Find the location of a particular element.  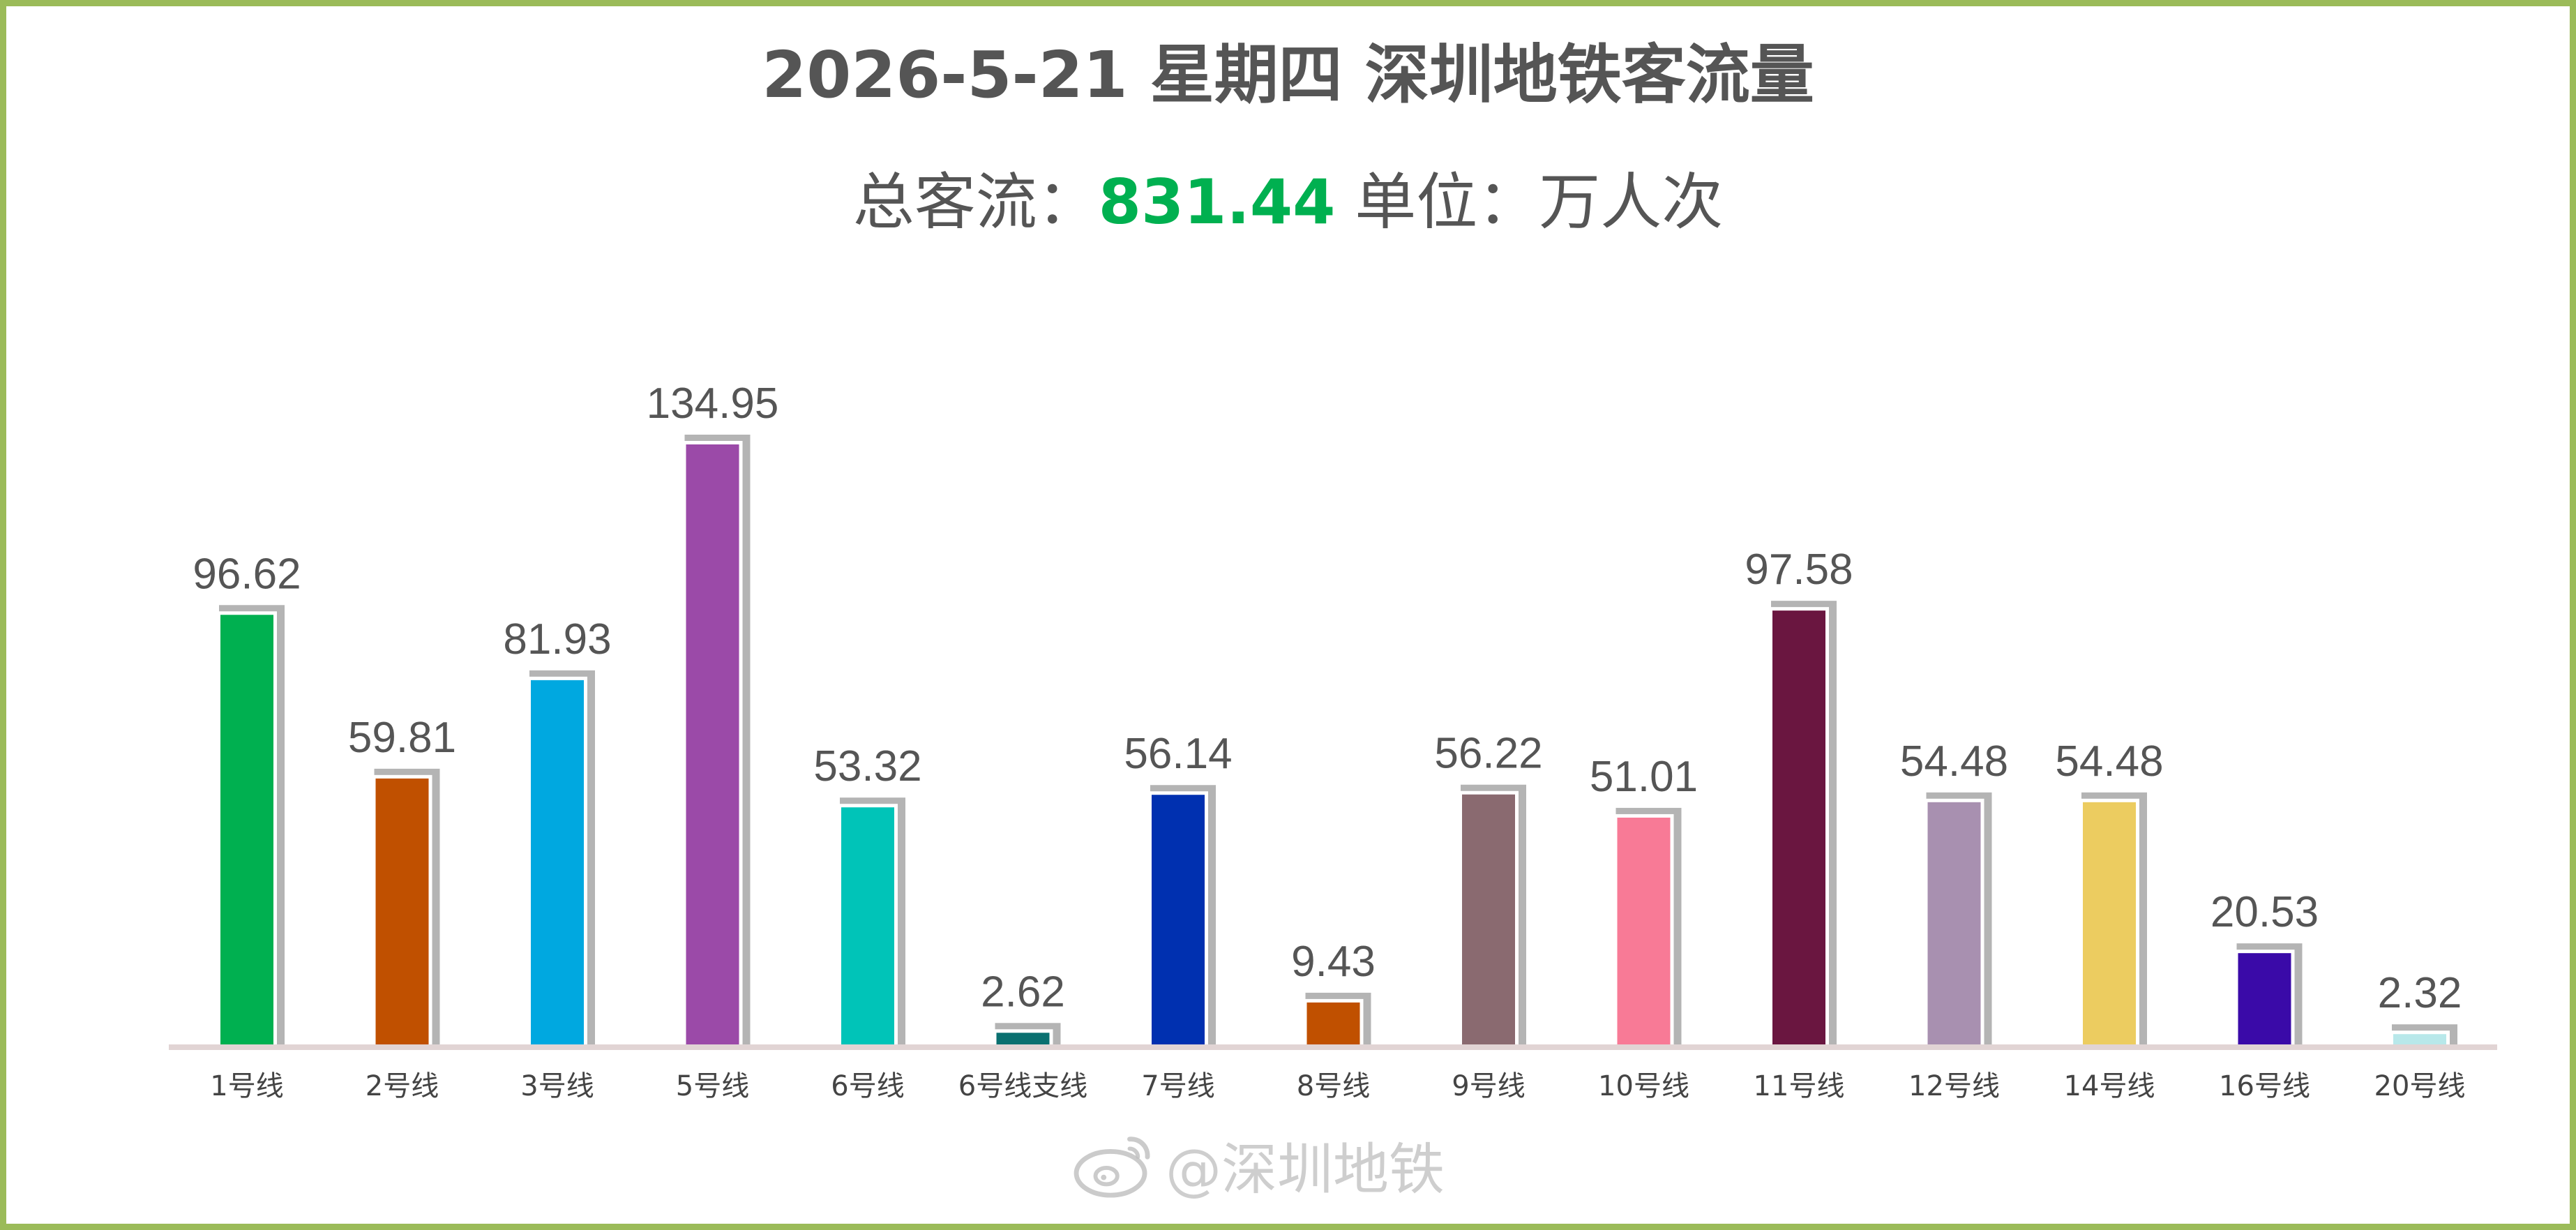

data-label: 134.95 is located at coordinates (713, 404).